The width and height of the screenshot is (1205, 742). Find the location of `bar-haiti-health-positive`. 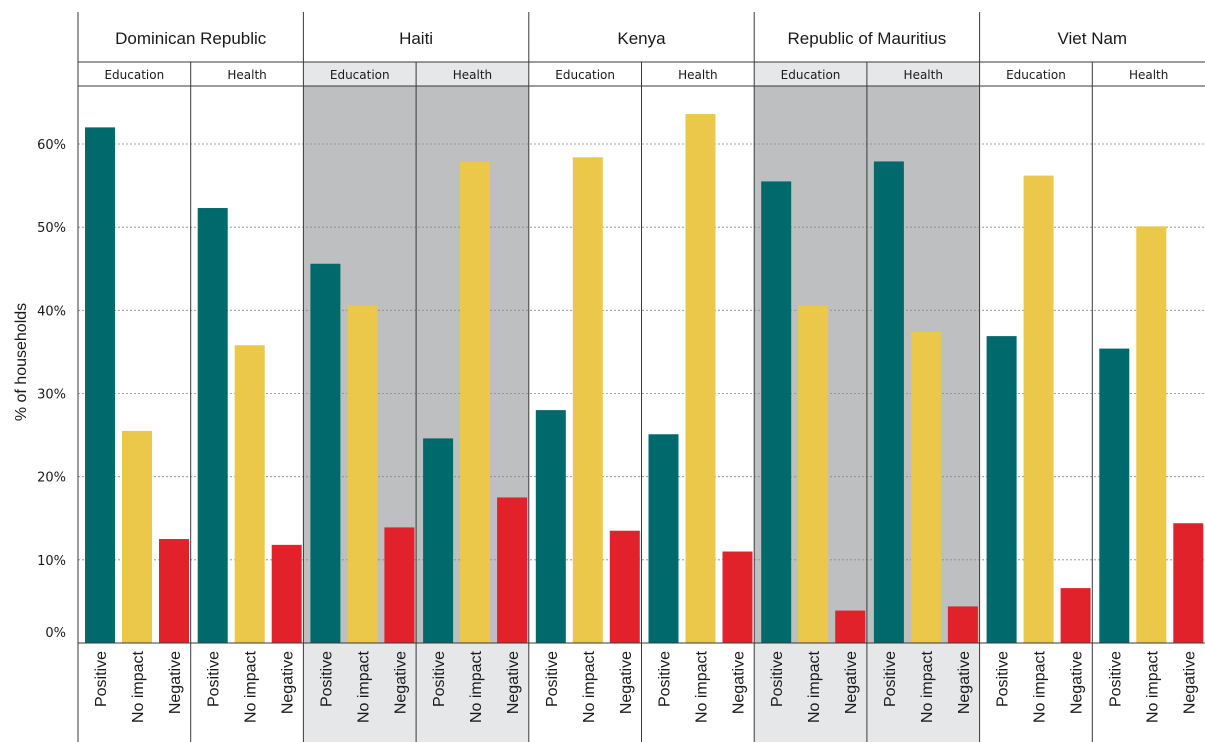

bar-haiti-health-positive is located at coordinates (438, 540).